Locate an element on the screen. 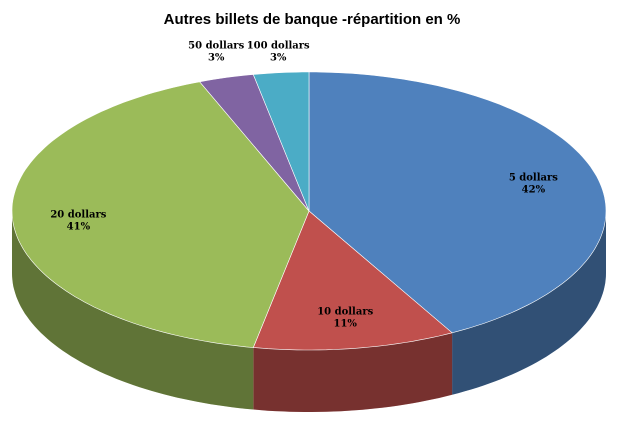 This screenshot has width=625, height=435. data-label-name: 20 dollars is located at coordinates (78, 215).